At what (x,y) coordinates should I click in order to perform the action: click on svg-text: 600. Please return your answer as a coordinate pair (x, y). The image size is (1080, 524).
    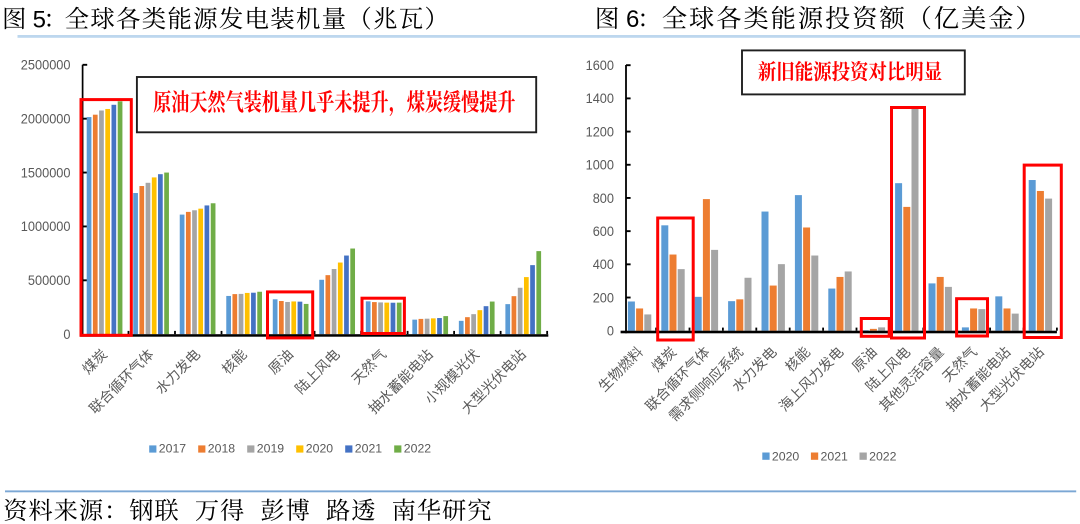
    Looking at the image, I should click on (604, 231).